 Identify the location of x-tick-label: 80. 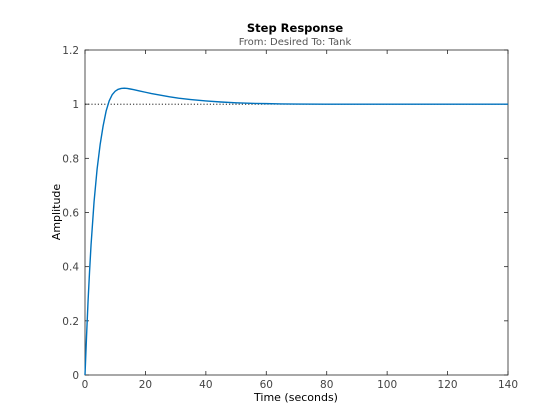
(326, 385).